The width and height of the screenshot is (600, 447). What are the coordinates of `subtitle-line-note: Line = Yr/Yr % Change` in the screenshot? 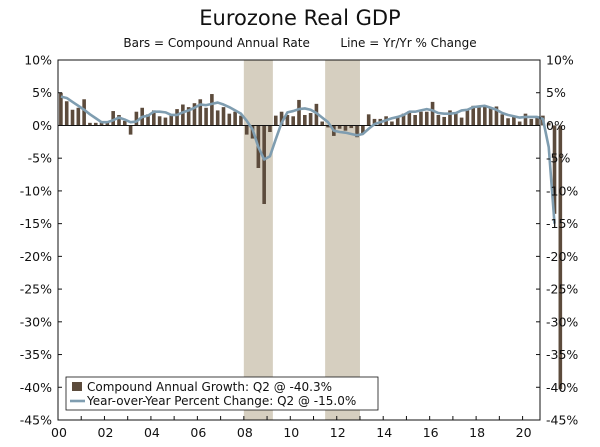 It's located at (408, 43).